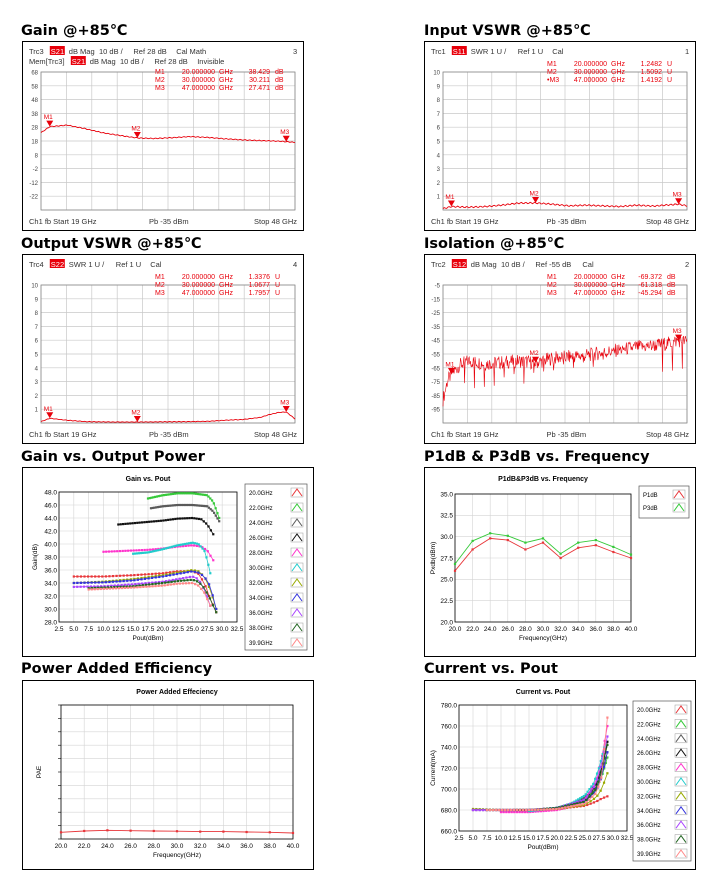 The image size is (722, 884). What do you see at coordinates (297, 627) in the screenshot?
I see `legend-swatch-box` at bounding box center [297, 627].